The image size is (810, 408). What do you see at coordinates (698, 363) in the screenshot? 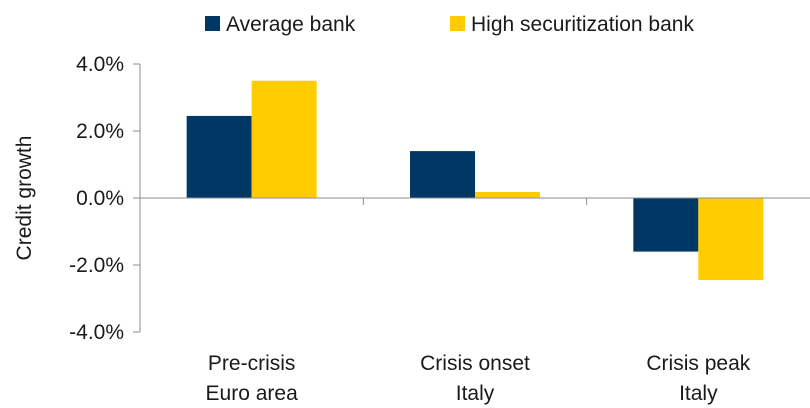
I see `category-label: Crisis peak` at bounding box center [698, 363].